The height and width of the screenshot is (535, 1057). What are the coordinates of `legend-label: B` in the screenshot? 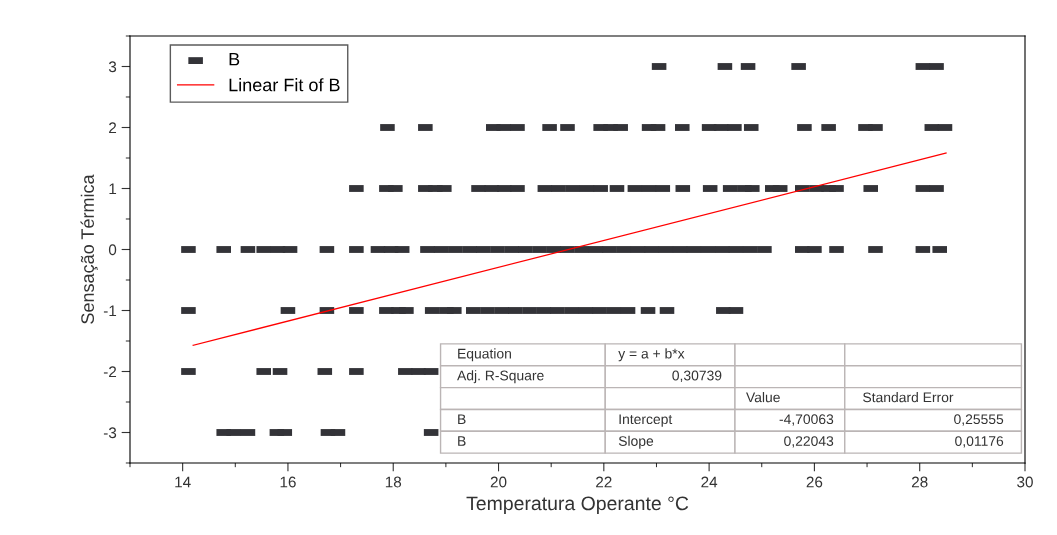 It's located at (234, 59).